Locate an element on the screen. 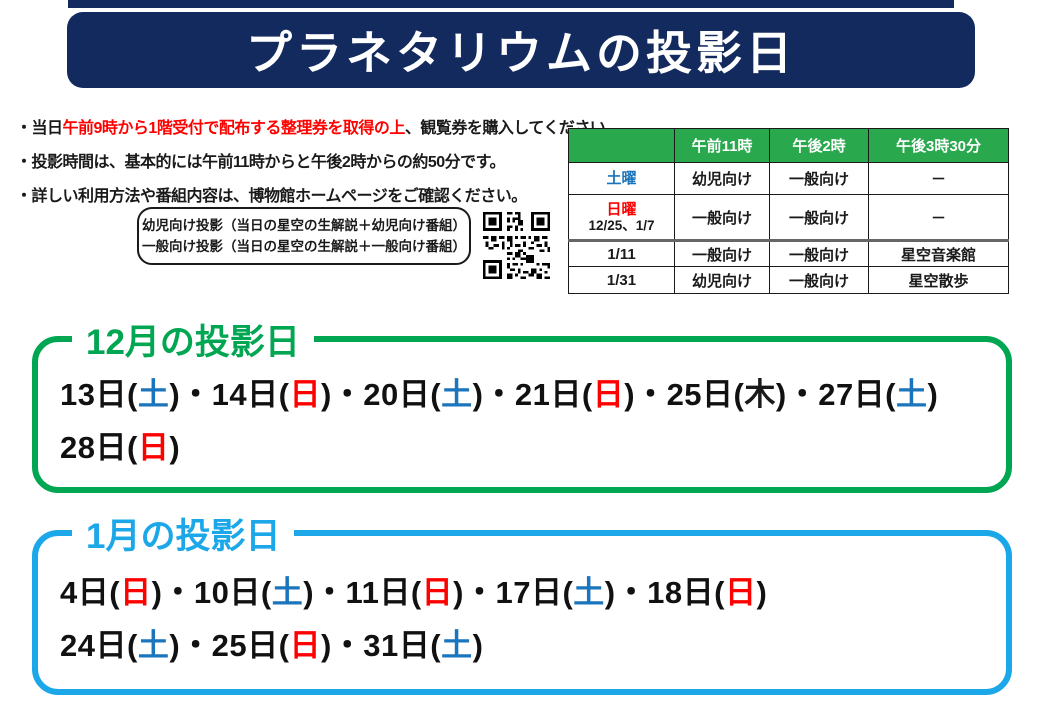 The width and height of the screenshot is (1040, 720). note-text: ・詳しい利用方法や番組内容は、博物館ホームページをご確認ください。 is located at coordinates (271, 196).